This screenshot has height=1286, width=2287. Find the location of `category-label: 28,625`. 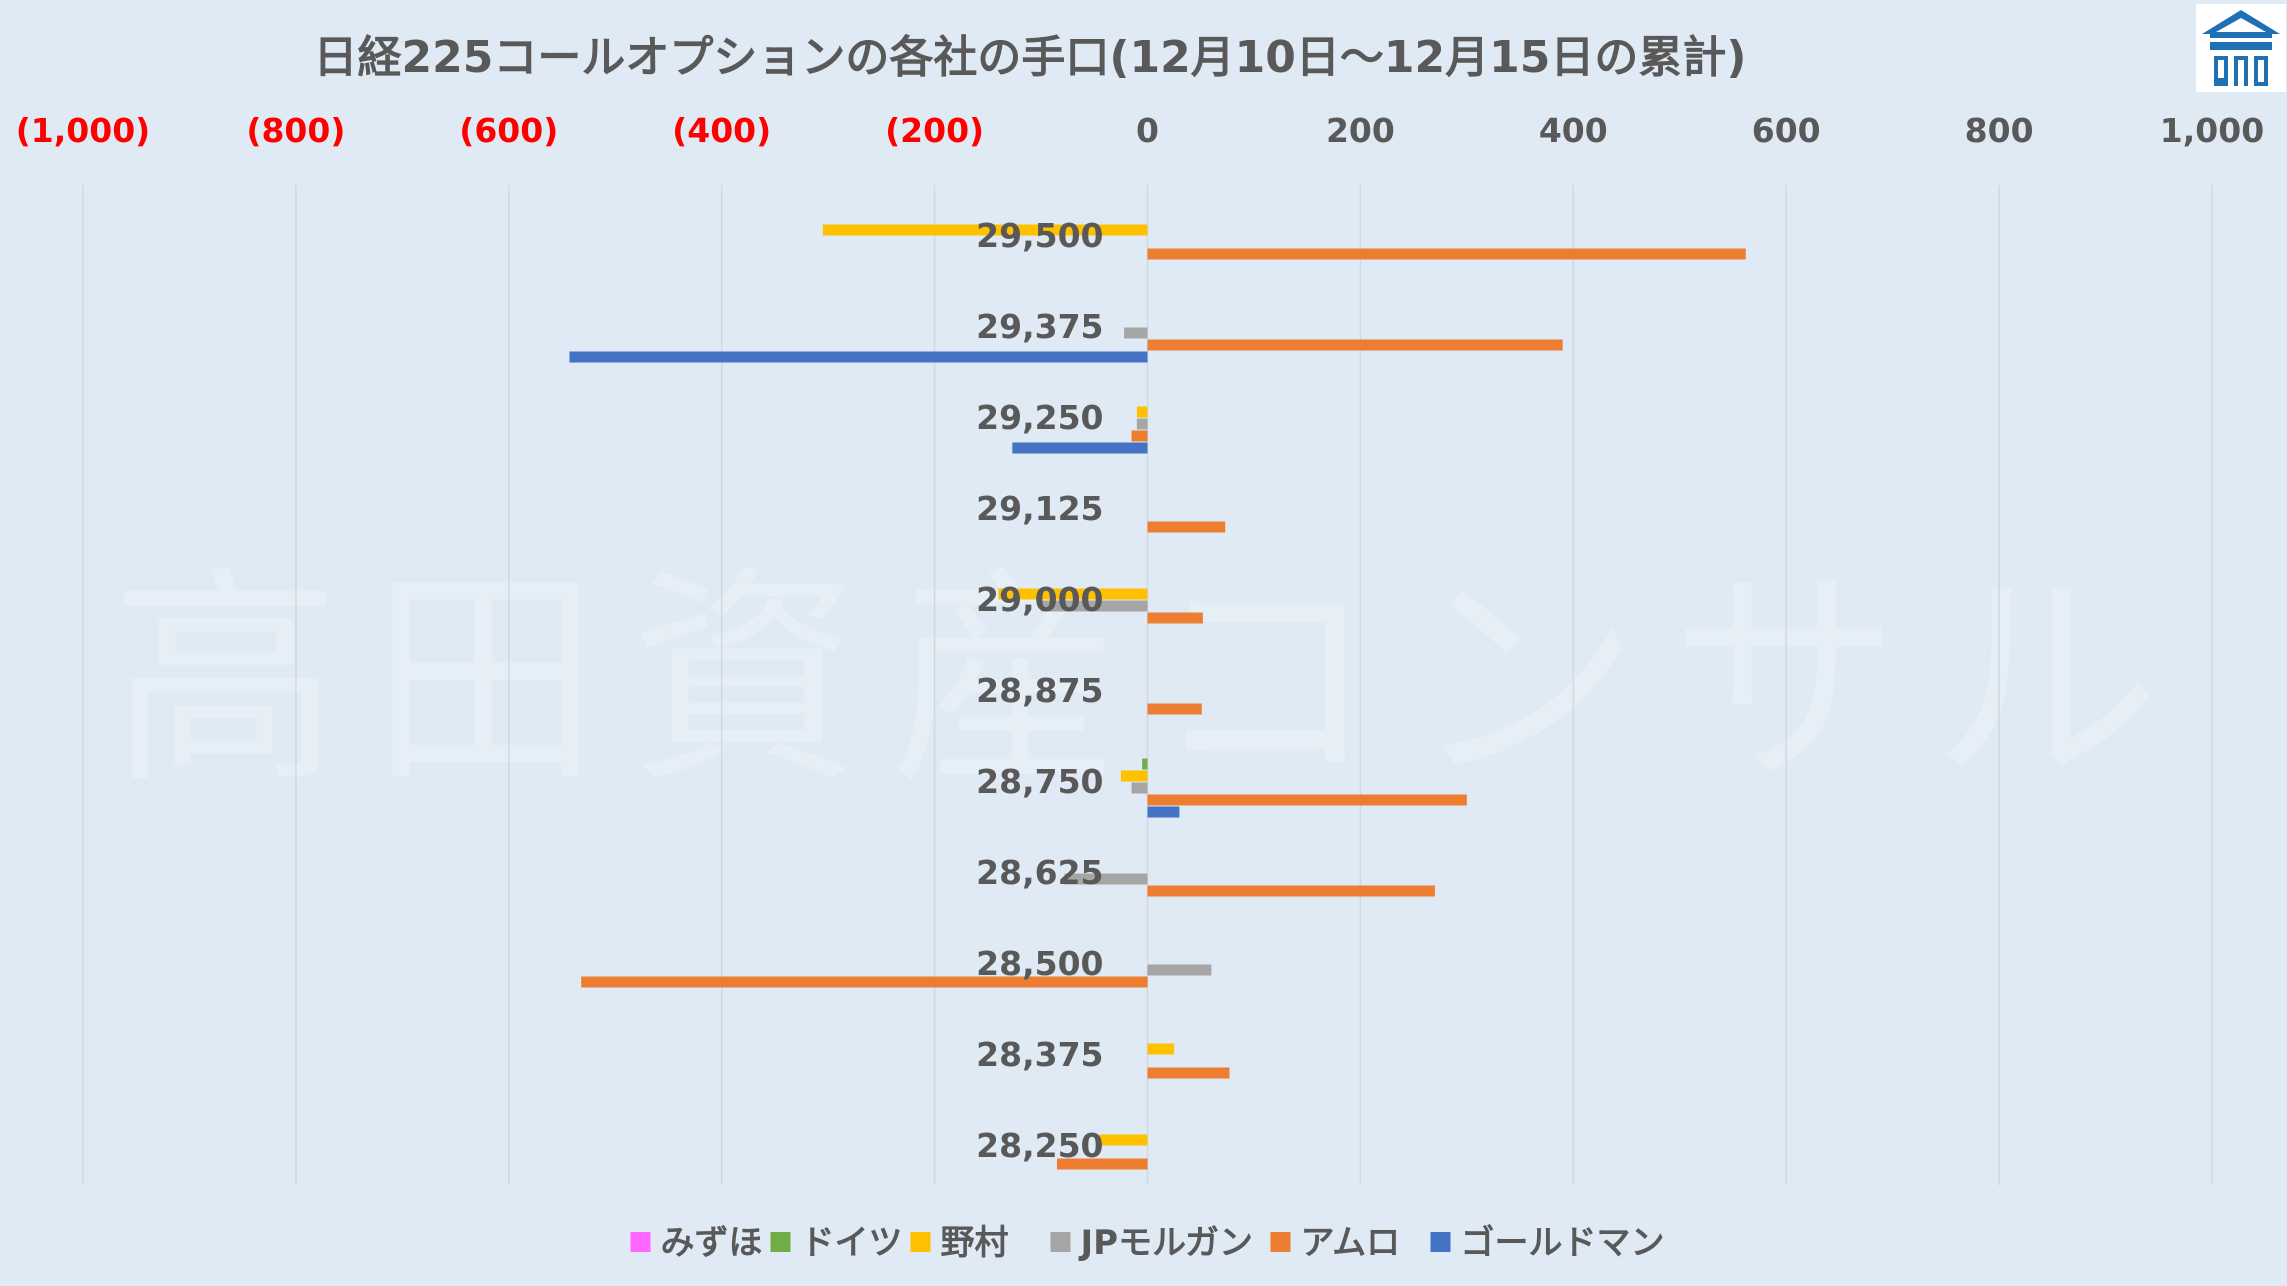

category-label: 28,625 is located at coordinates (1039, 872).